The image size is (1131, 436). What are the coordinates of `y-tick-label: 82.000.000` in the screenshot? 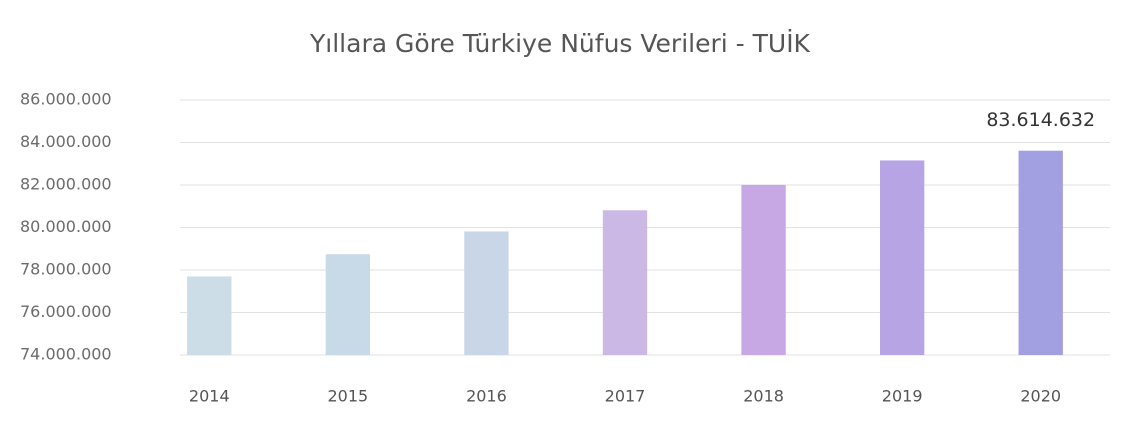 It's located at (66, 184).